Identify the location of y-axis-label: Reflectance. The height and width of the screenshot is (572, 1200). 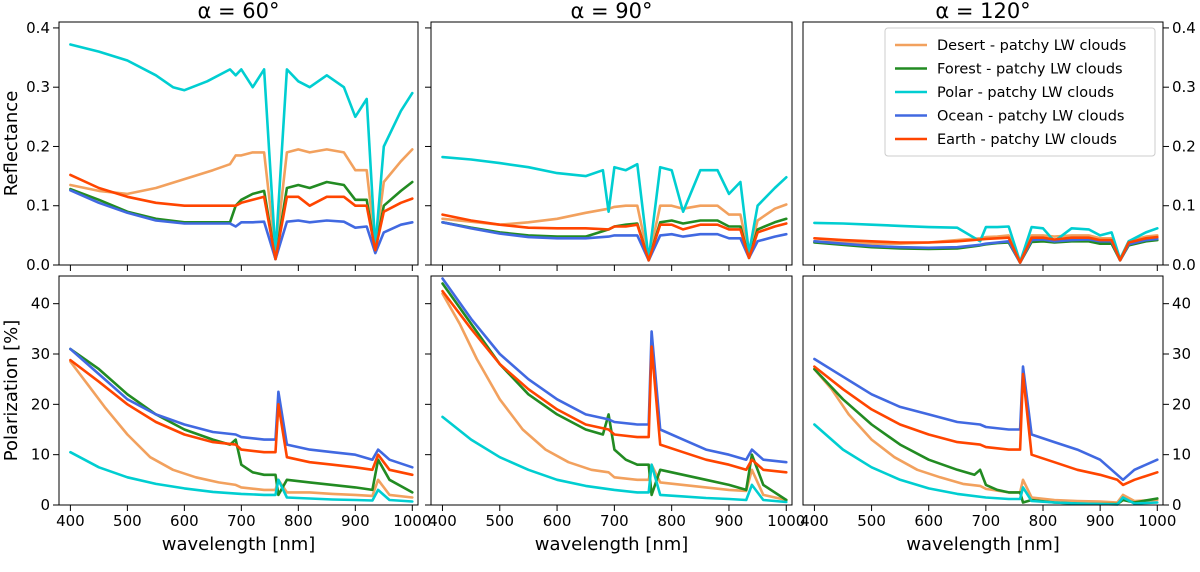
(11, 144).